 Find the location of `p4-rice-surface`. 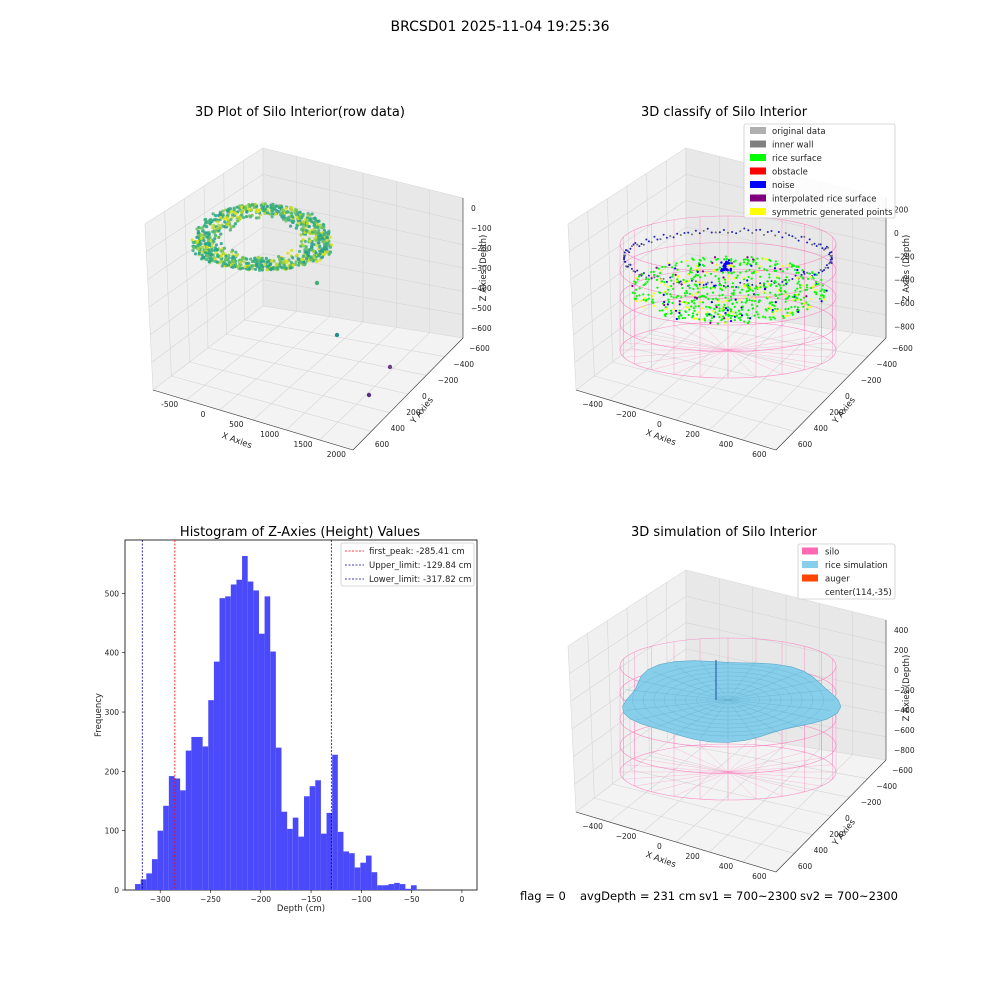

p4-rice-surface is located at coordinates (732, 701).